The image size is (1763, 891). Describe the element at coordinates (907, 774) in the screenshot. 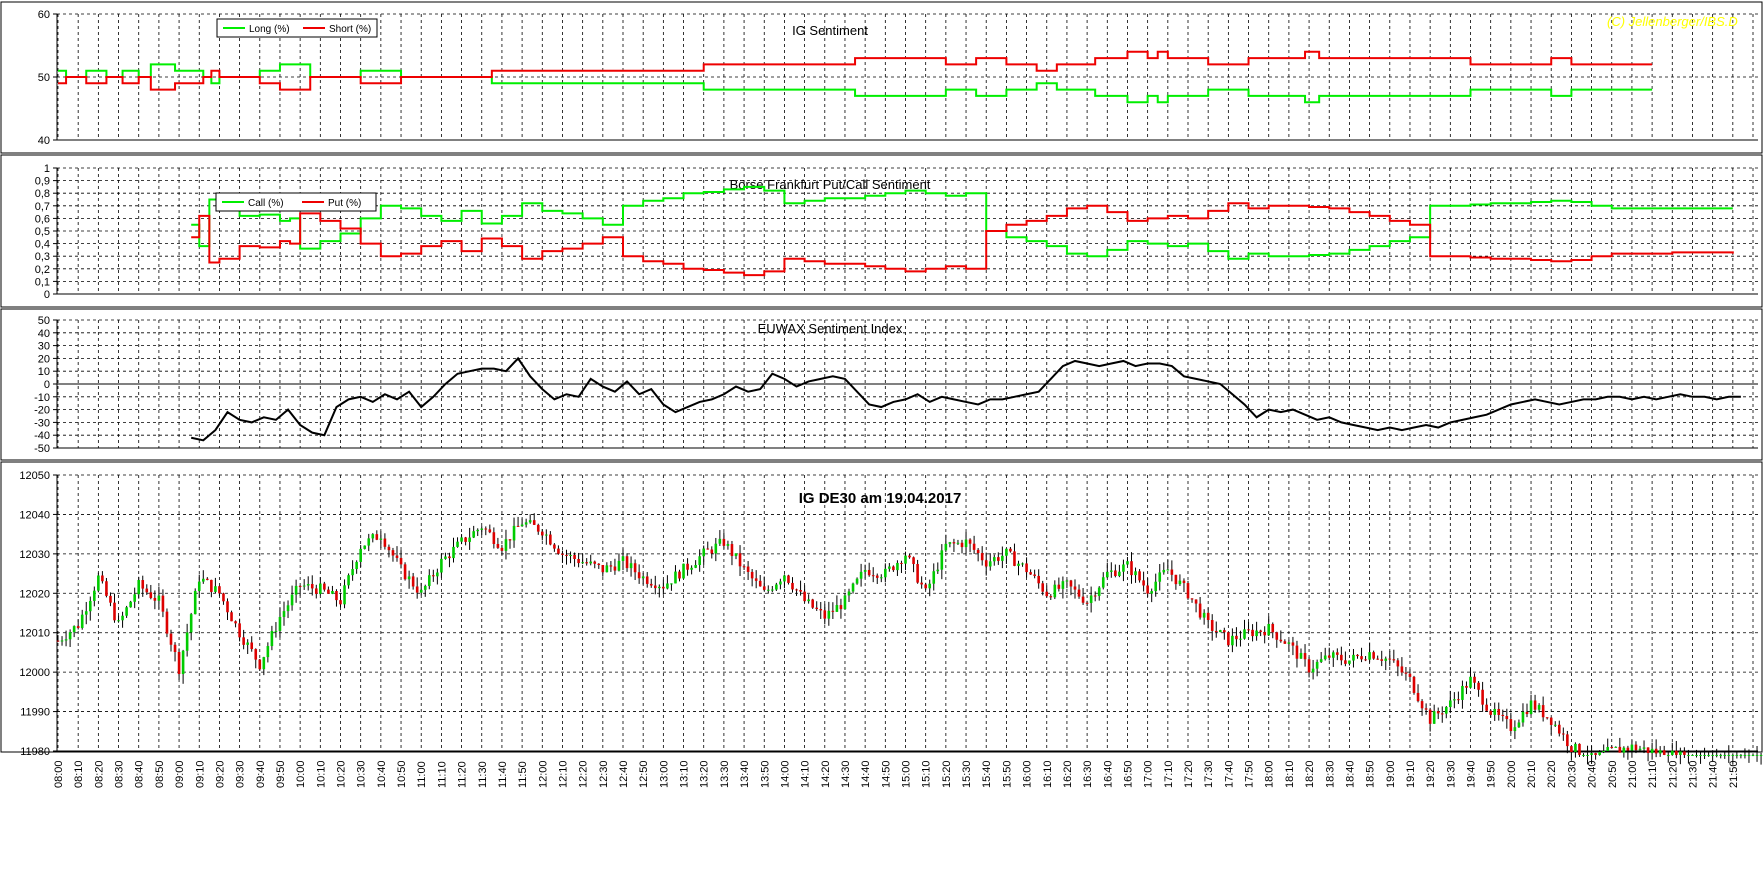

I see `x-tick-label: 15:00` at that location.